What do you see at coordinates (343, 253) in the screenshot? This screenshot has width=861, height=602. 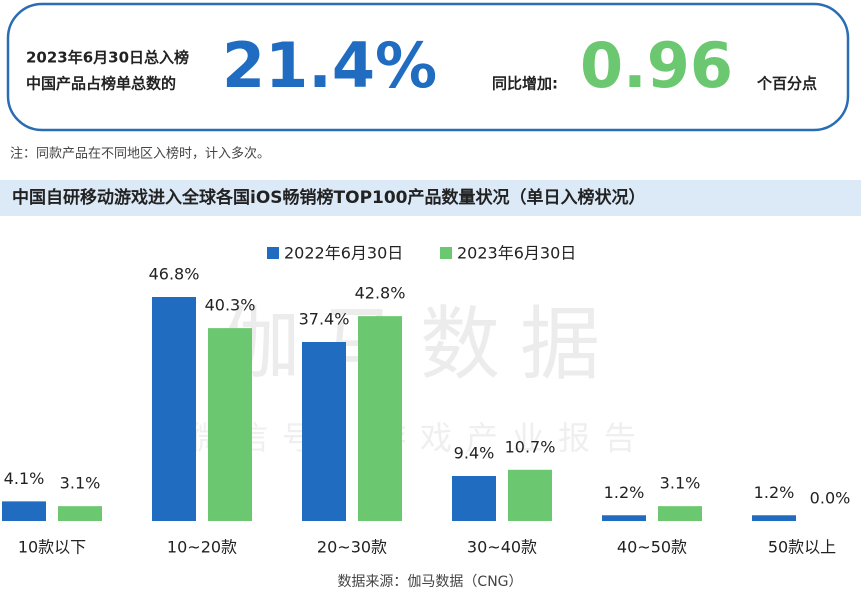 I see `legend-label: 2022年6月30日` at bounding box center [343, 253].